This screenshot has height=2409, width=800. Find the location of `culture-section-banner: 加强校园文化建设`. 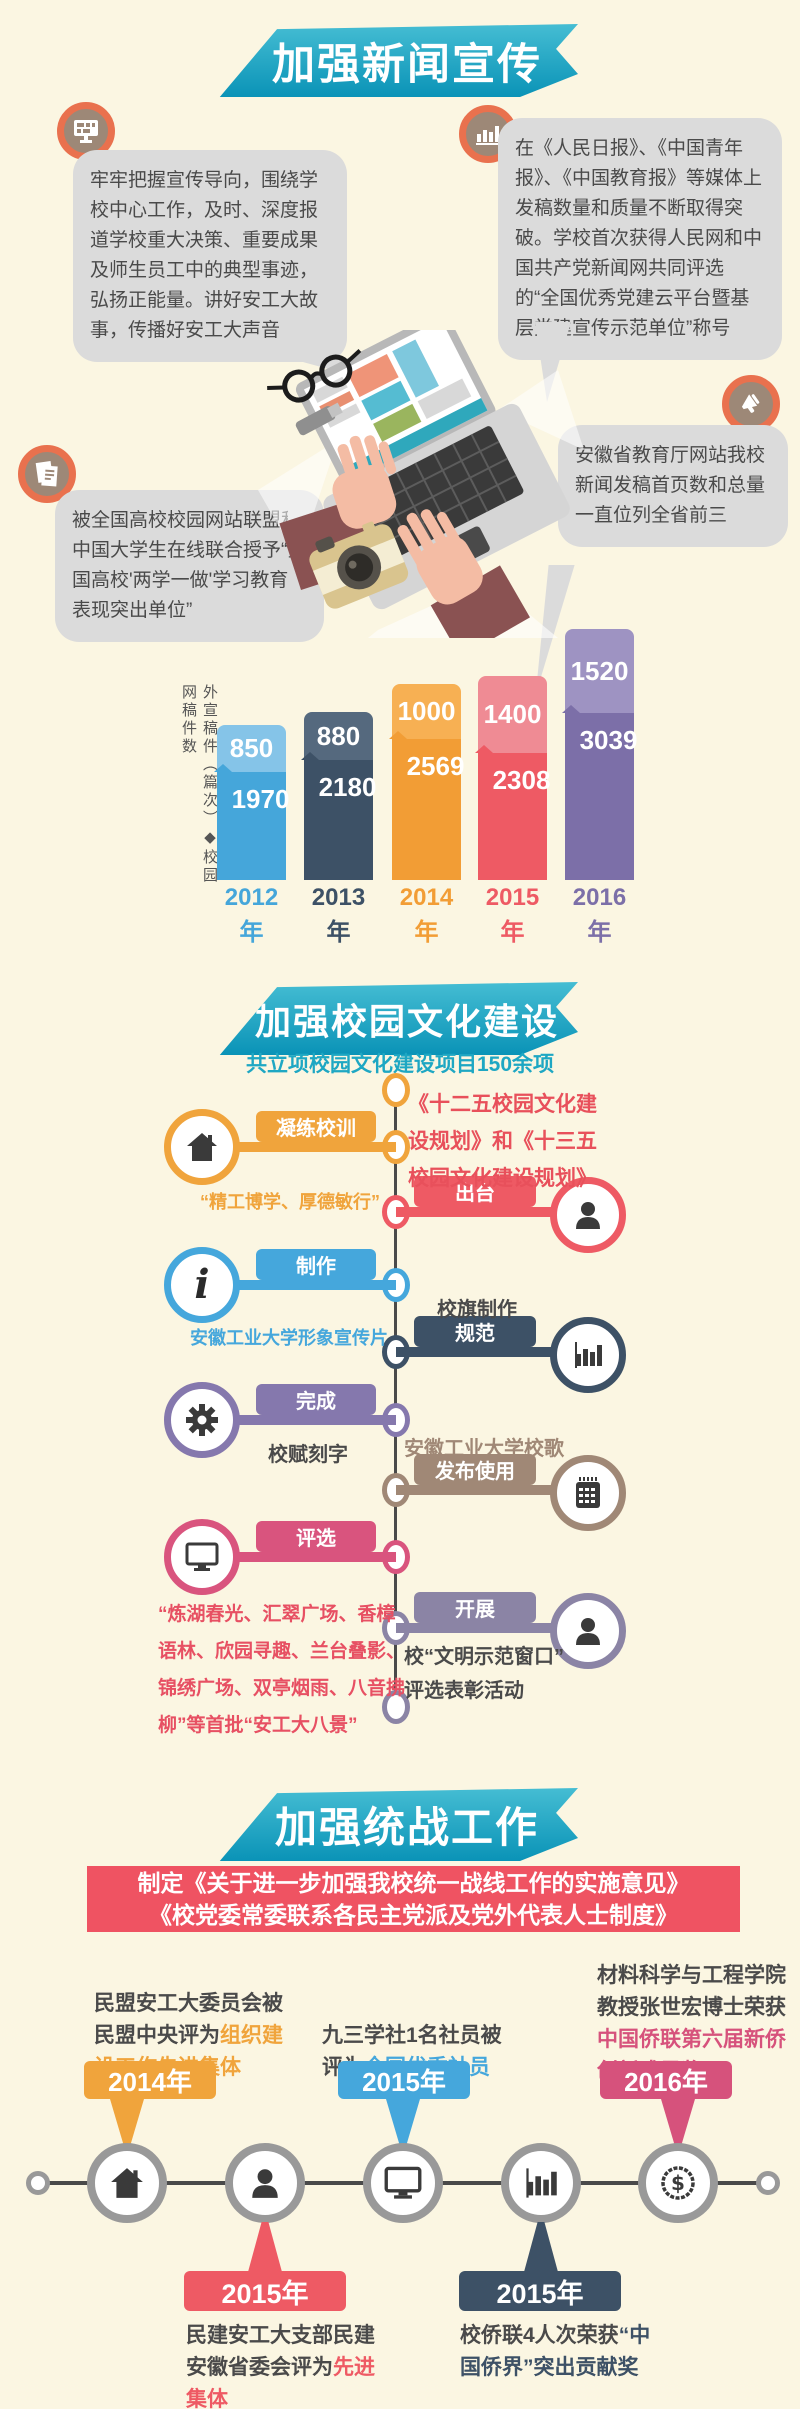

culture-section-banner: 加强校园文化建设 is located at coordinates (398, 1018).